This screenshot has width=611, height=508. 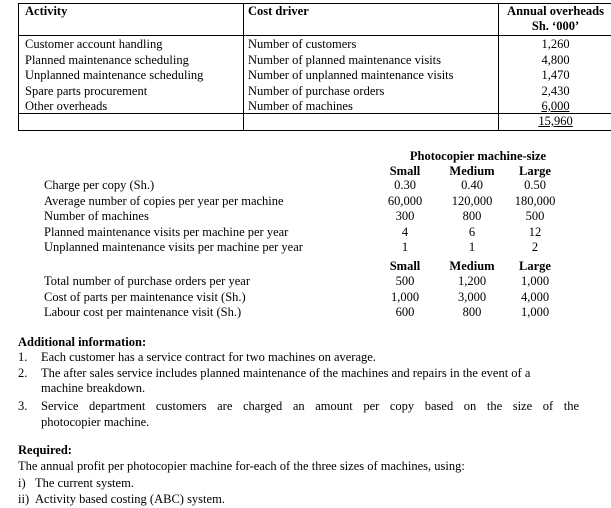 What do you see at coordinates (405, 312) in the screenshot?
I see `value-cell: 600` at bounding box center [405, 312].